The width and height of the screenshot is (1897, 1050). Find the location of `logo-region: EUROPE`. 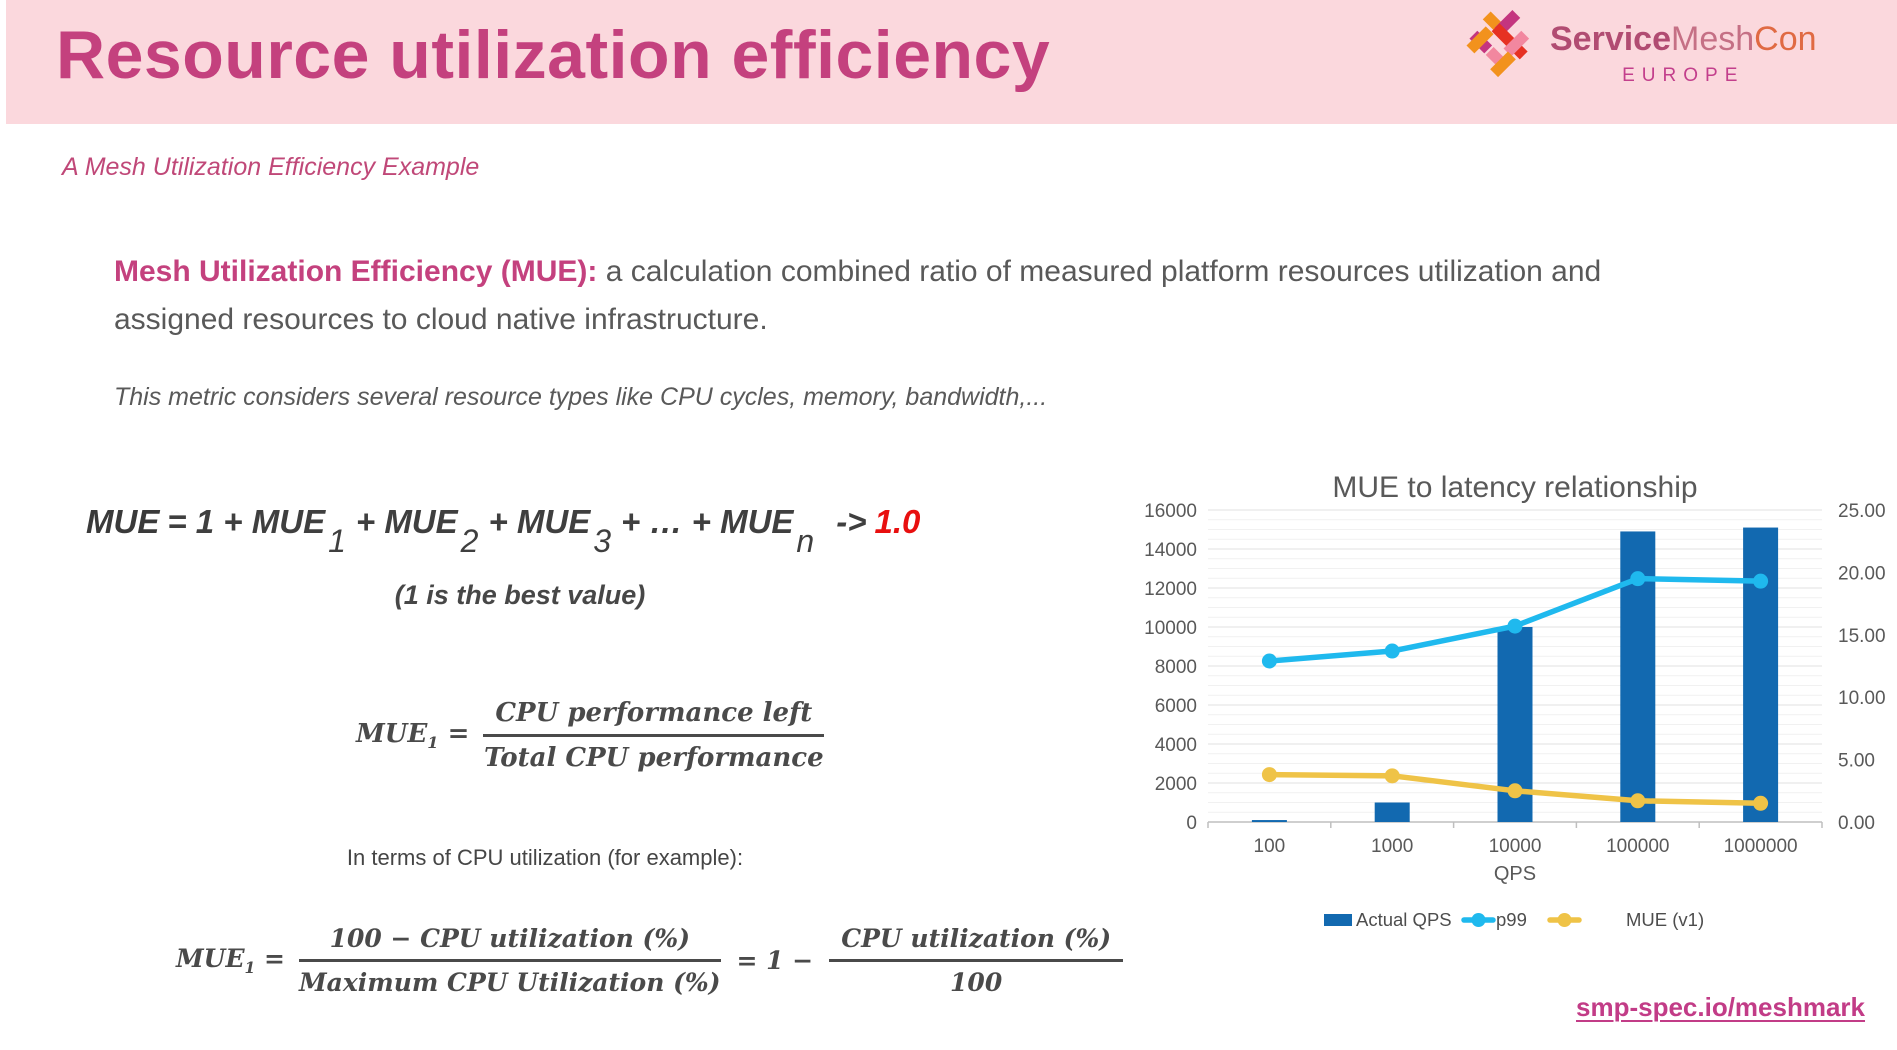

logo-region: EUROPE is located at coordinates (1683, 75).